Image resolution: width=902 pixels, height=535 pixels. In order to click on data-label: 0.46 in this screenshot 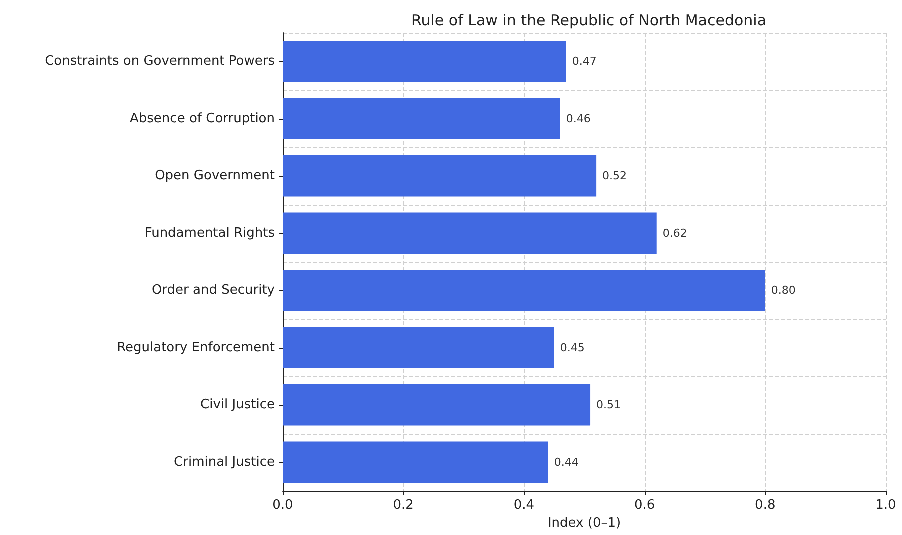, I will do `click(578, 119)`.